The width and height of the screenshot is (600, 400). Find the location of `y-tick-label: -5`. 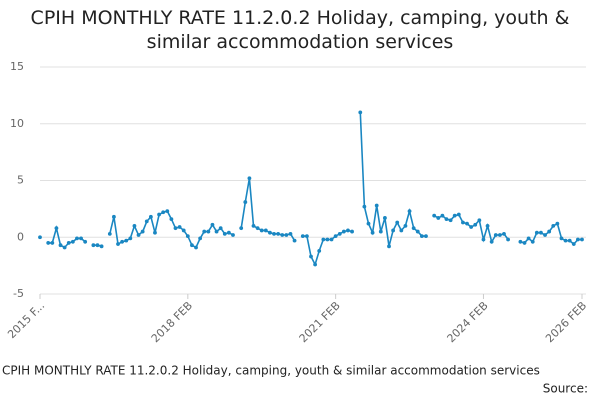

y-tick-label: -5 is located at coordinates (18, 293).